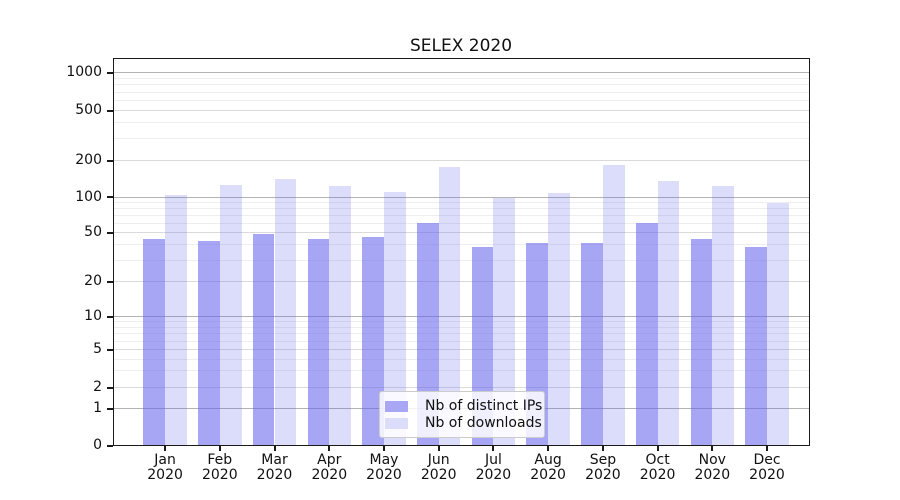 This screenshot has height=500, width=900. I want to click on x-tick-feb, so click(219, 448).